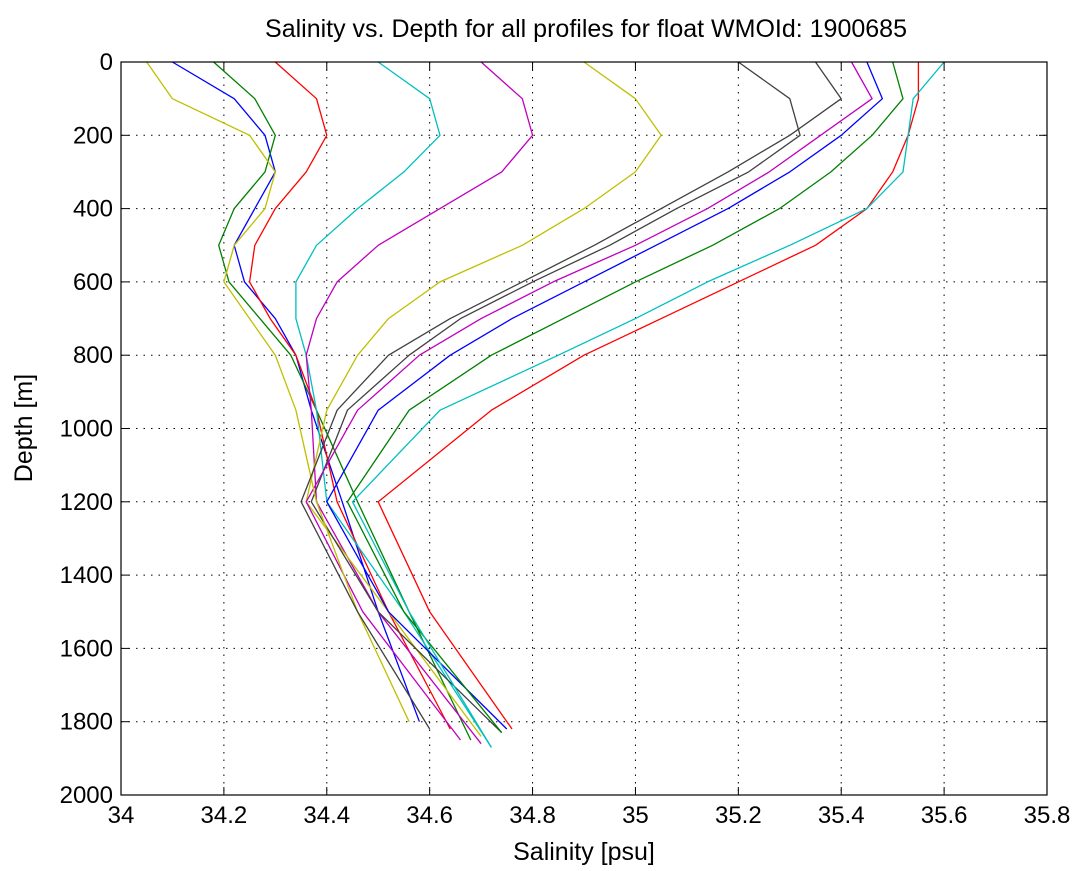 This screenshot has height=871, width=1083. Describe the element at coordinates (429, 815) in the screenshot. I see `x-tick-label: 34.6` at that location.